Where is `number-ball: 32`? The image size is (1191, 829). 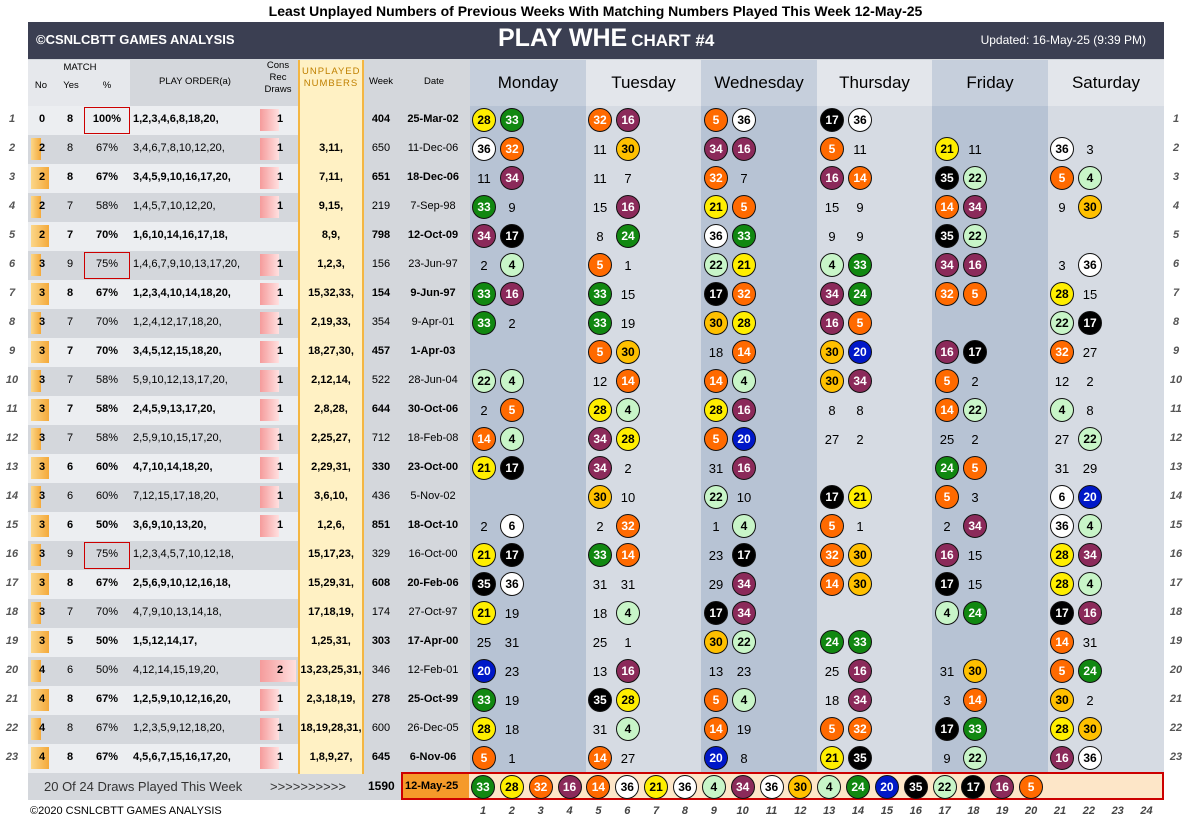 number-ball: 32 is located at coordinates (744, 294).